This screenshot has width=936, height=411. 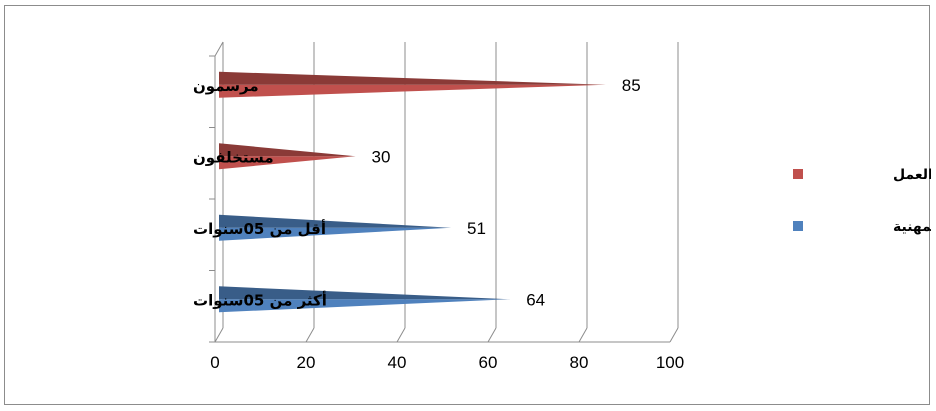 I want to click on data-label: 85, so click(x=631, y=85).